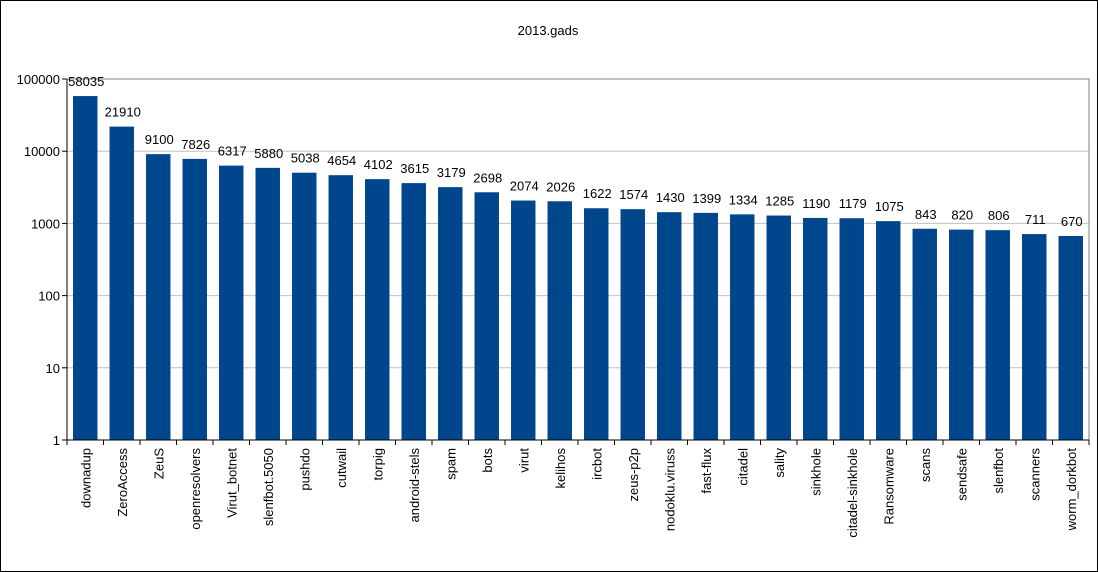 The width and height of the screenshot is (1098, 572). Describe the element at coordinates (961, 474) in the screenshot. I see `x-tick-label: sendsafe` at that location.